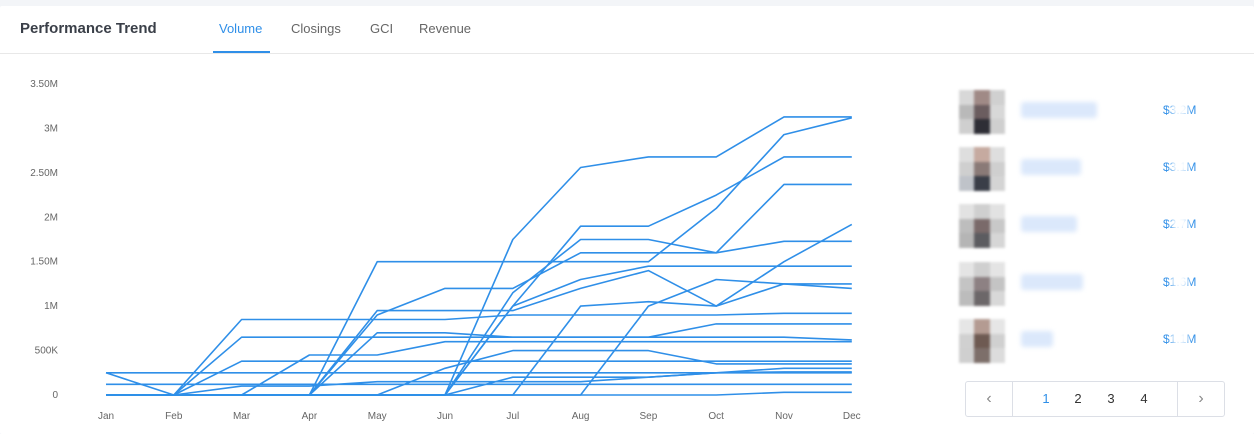  I want to click on leaderboard-row: $1.1M, so click(1087, 341).